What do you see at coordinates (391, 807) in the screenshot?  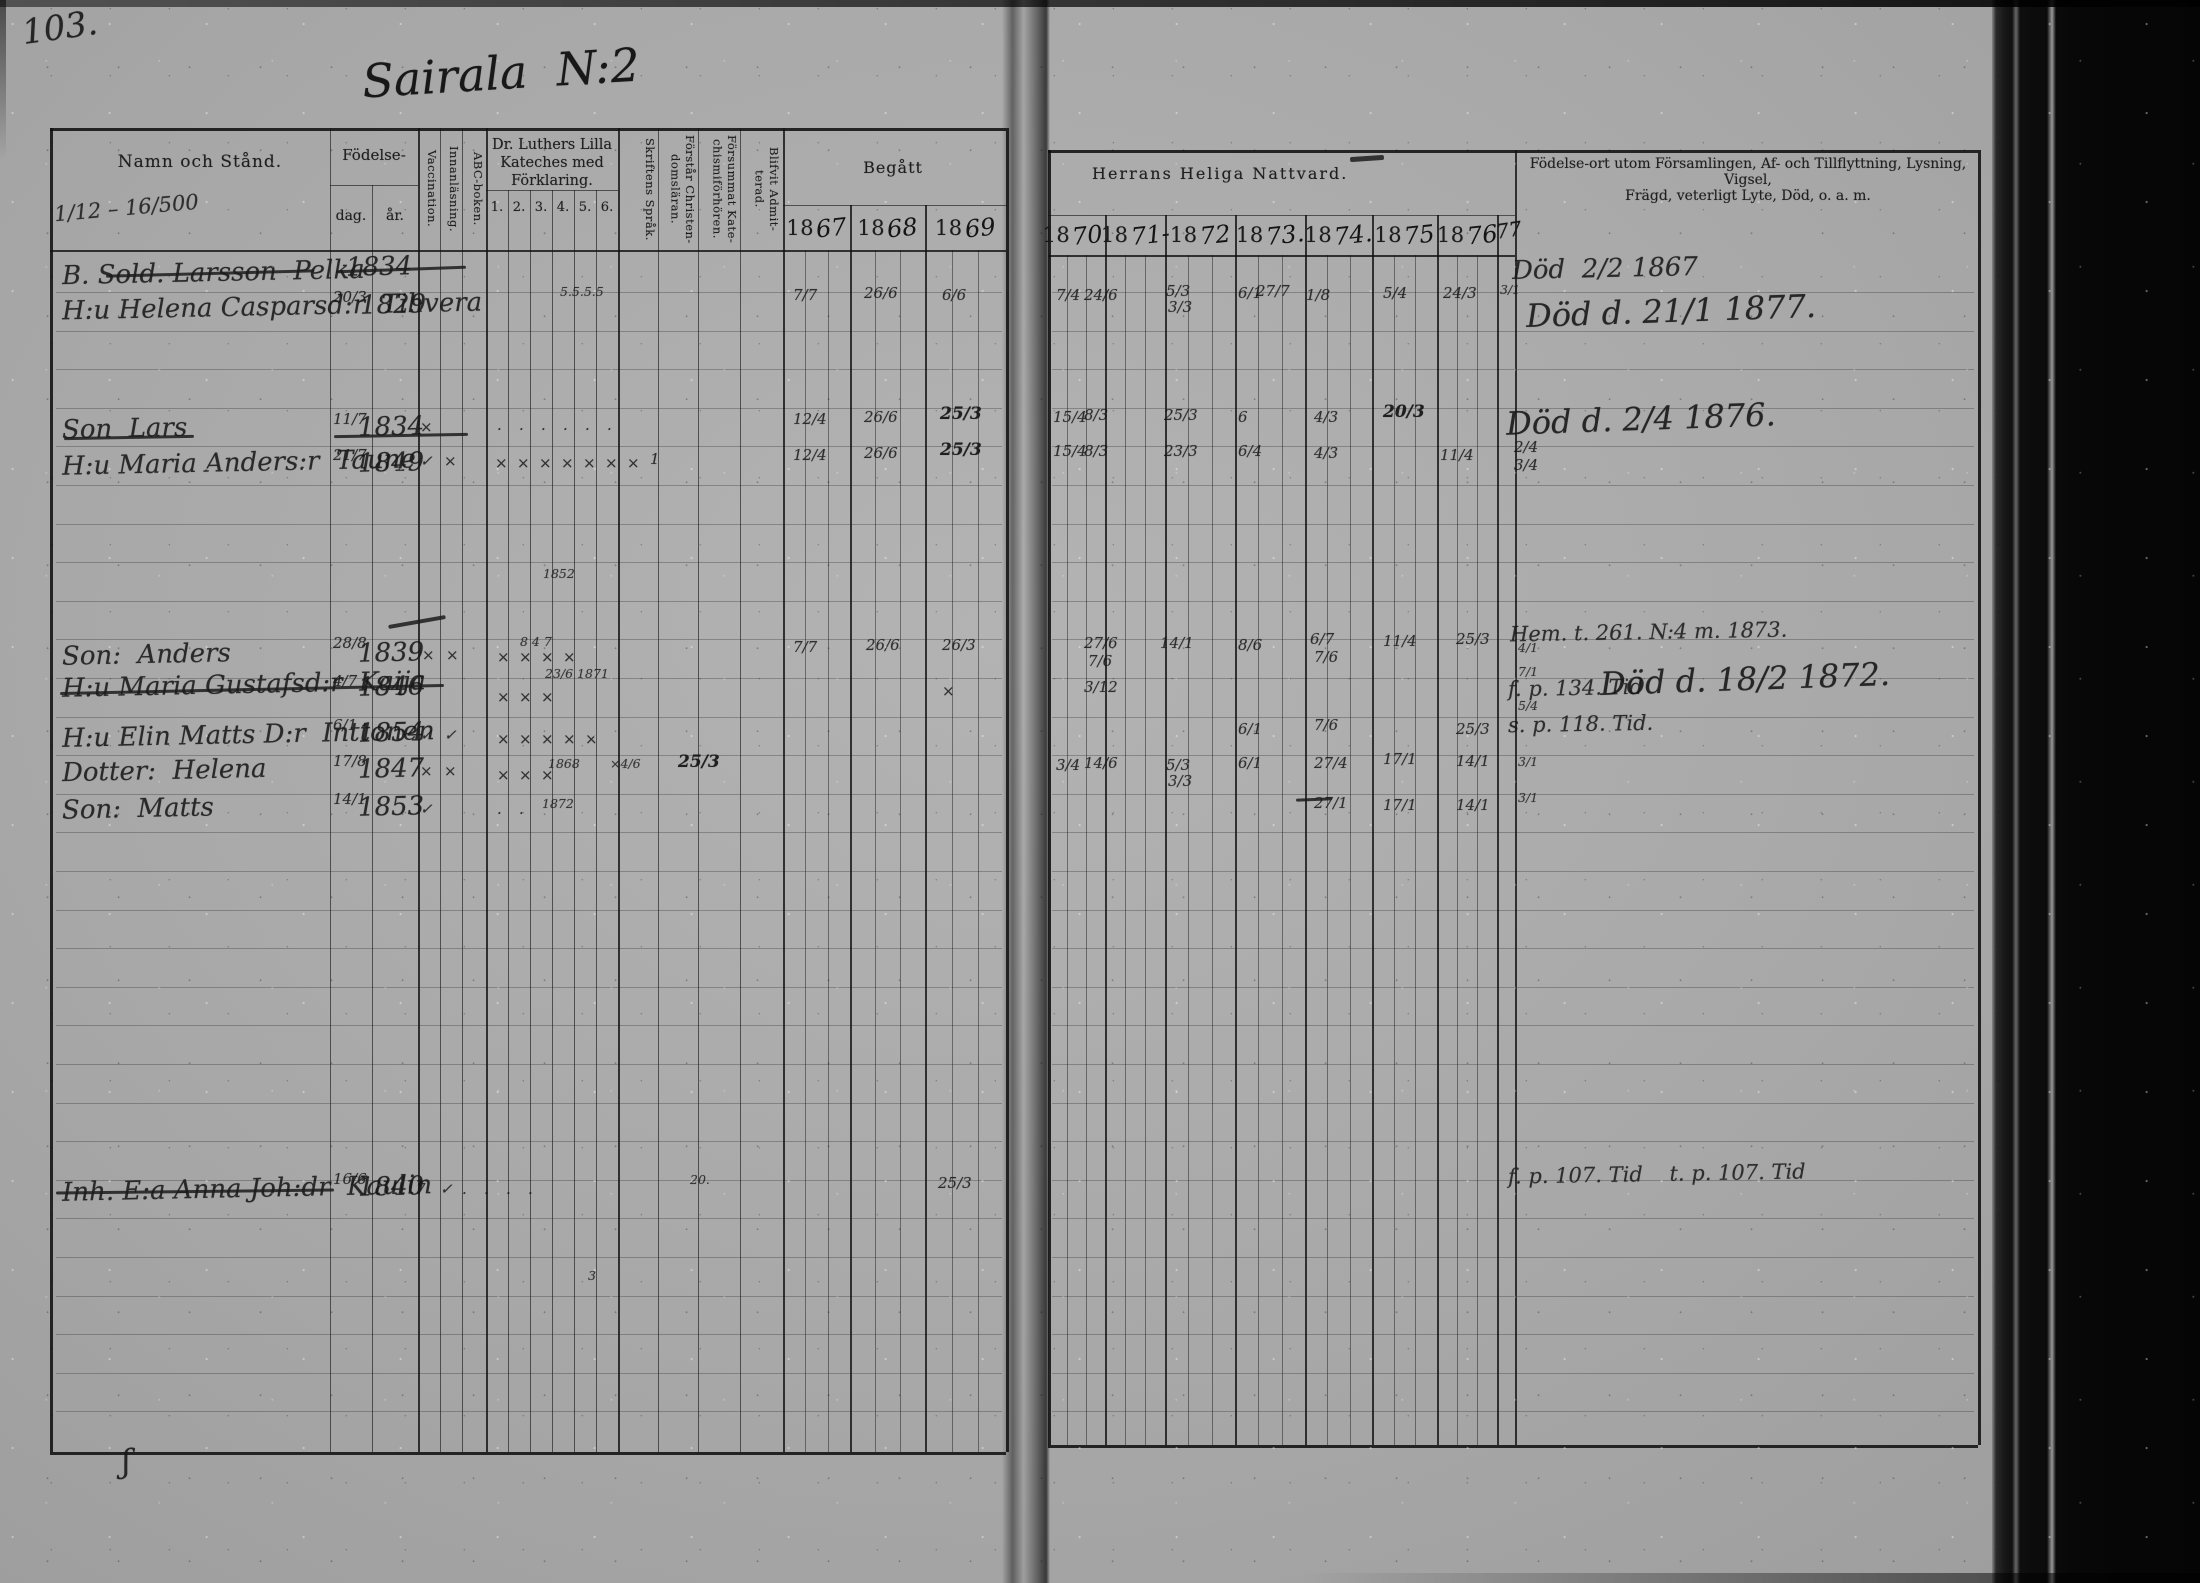 I see `handwritten-entry: 1853` at bounding box center [391, 807].